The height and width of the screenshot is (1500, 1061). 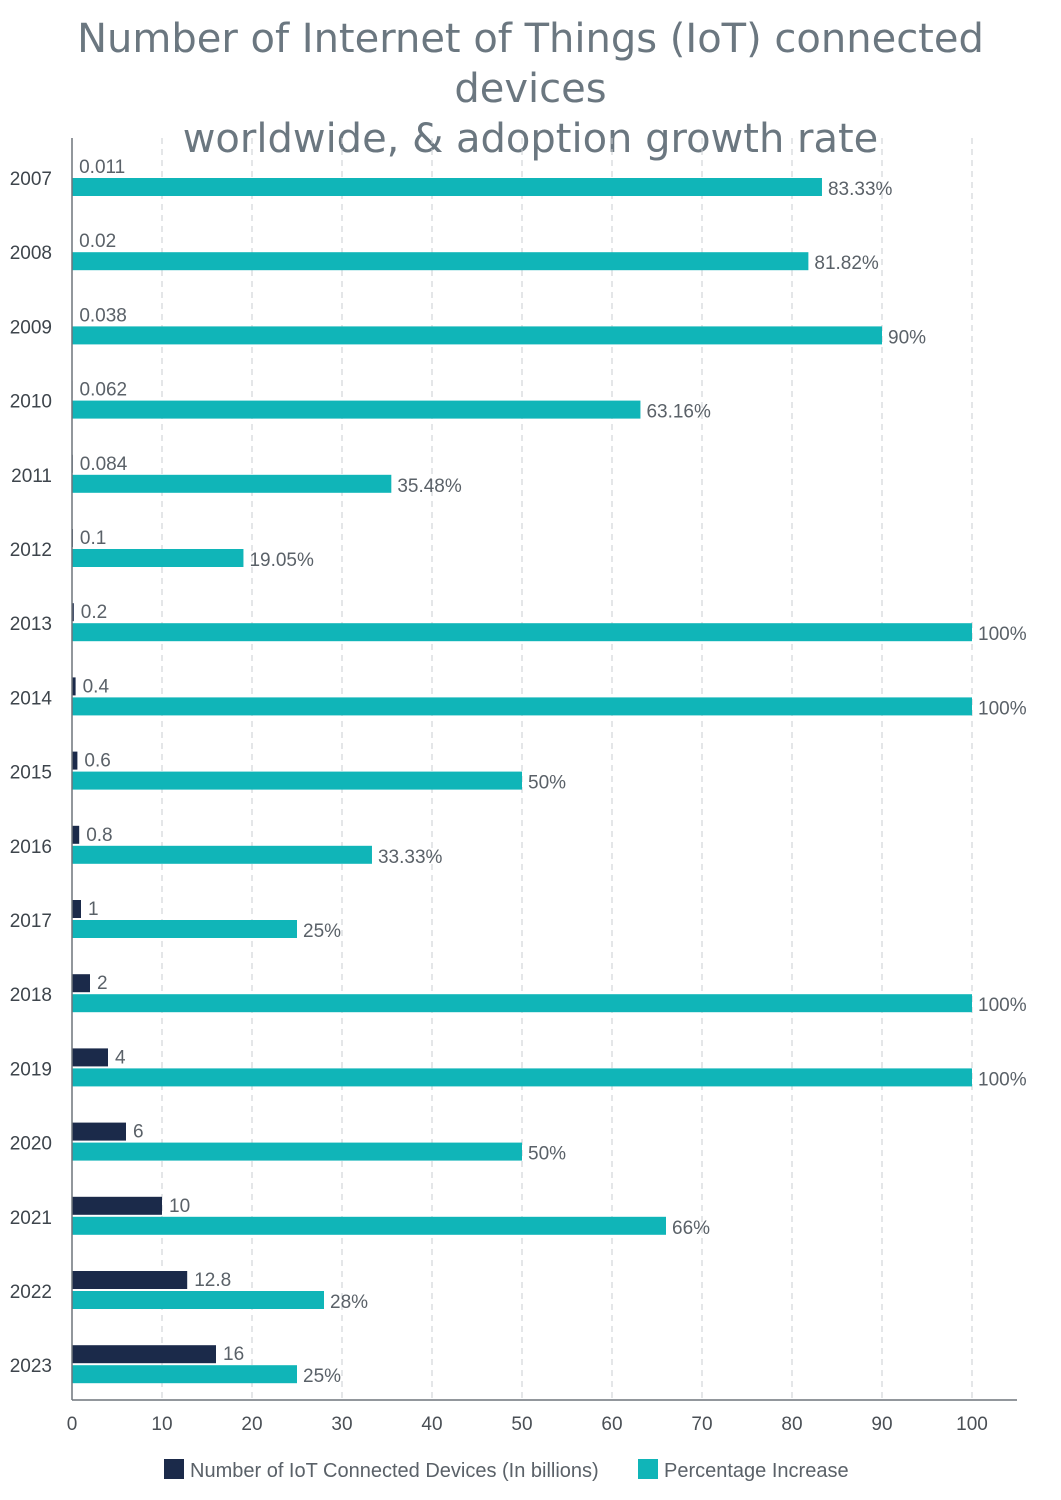 I want to click on y-tick-label: 2019, so click(x=31, y=1069).